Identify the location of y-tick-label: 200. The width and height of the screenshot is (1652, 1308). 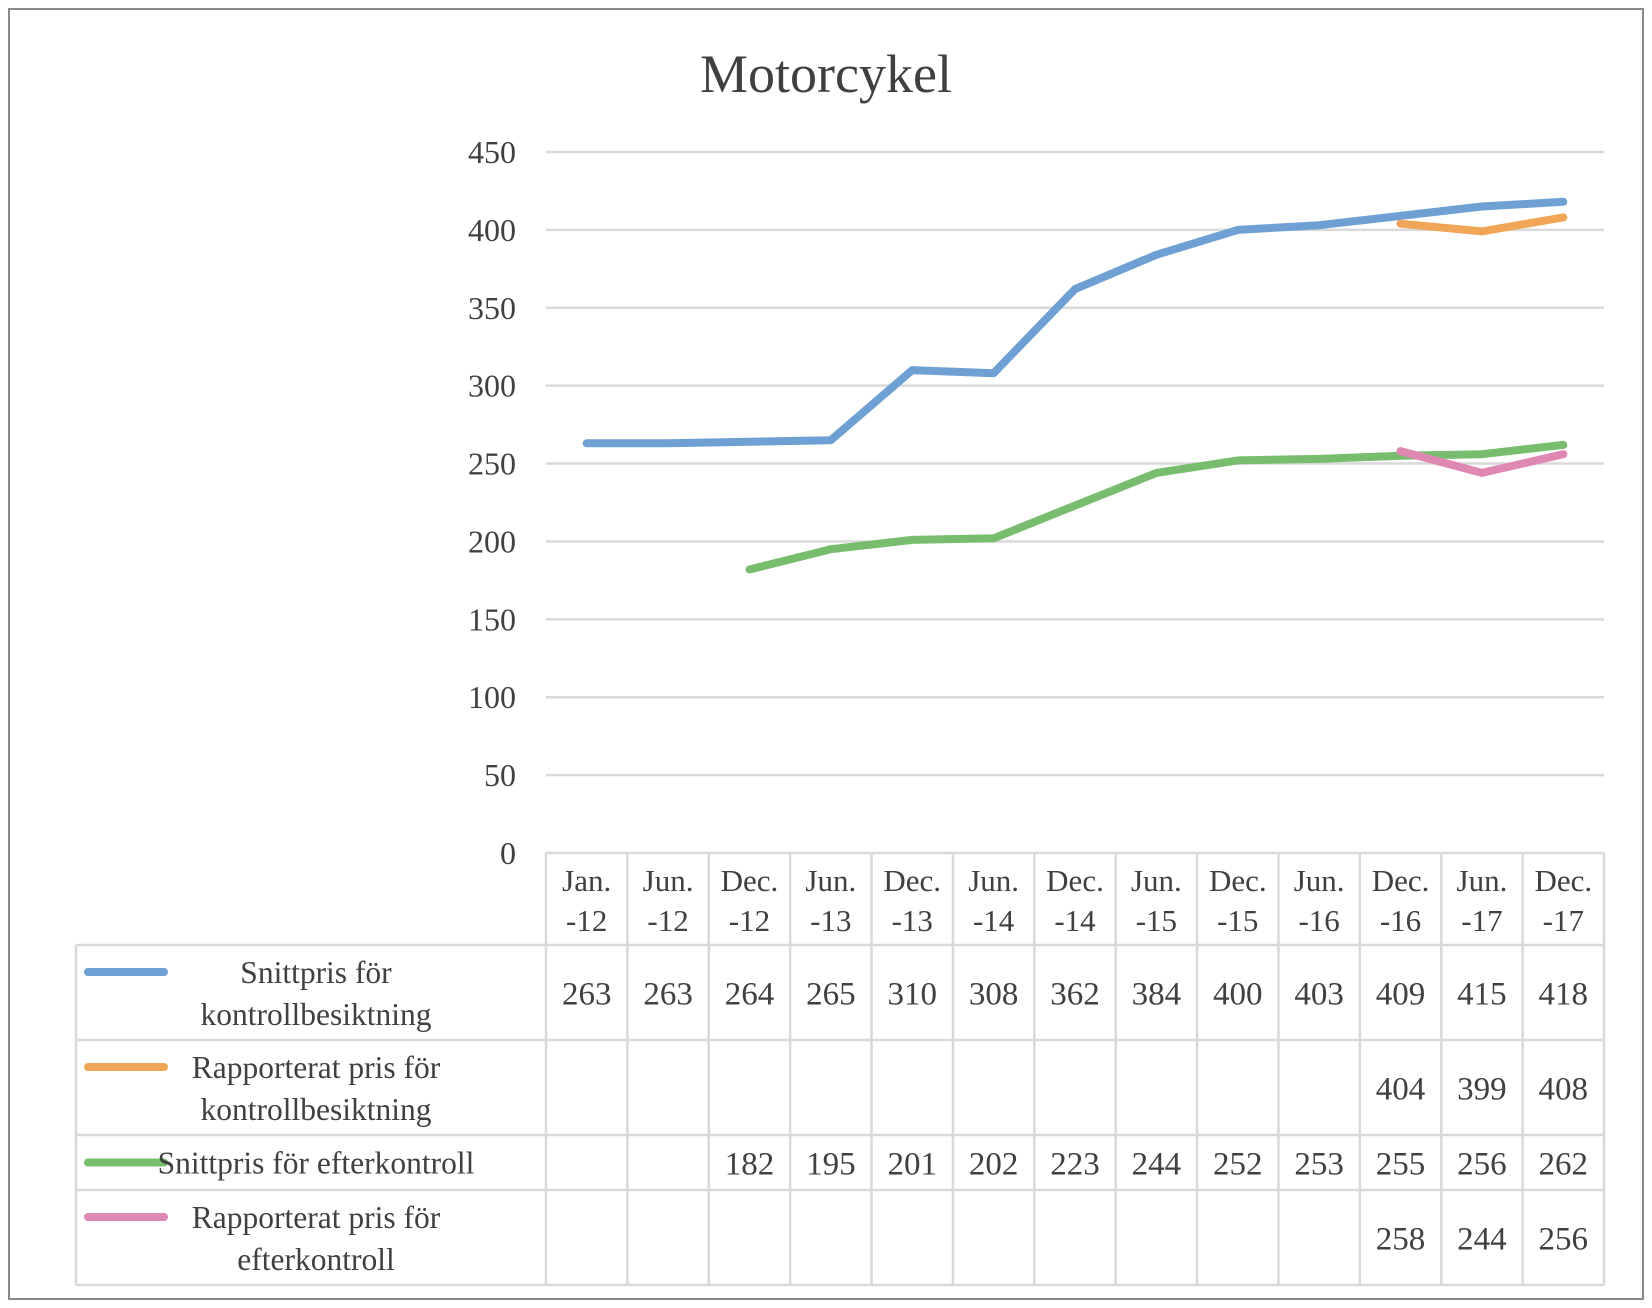
(492, 541).